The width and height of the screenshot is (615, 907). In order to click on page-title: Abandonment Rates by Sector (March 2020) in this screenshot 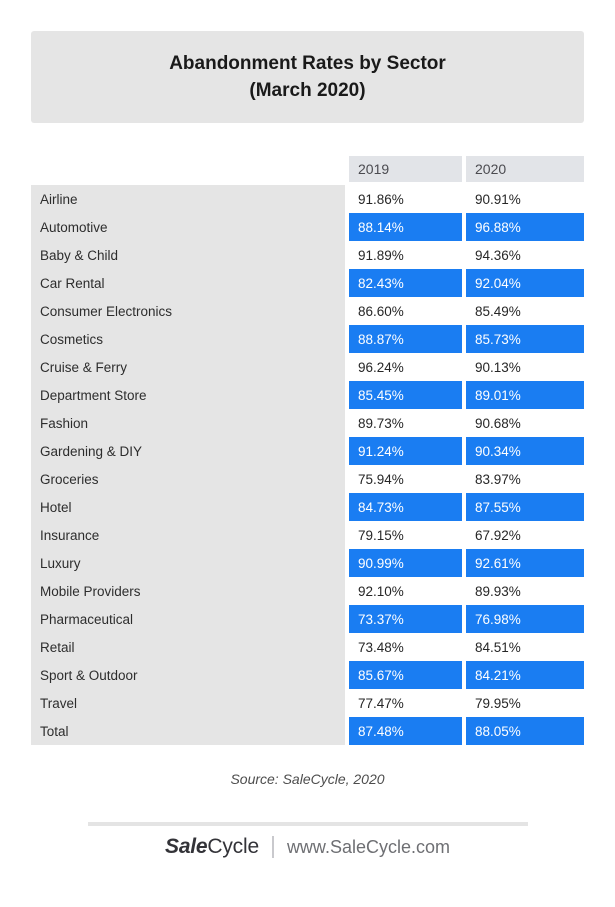, I will do `click(307, 77)`.